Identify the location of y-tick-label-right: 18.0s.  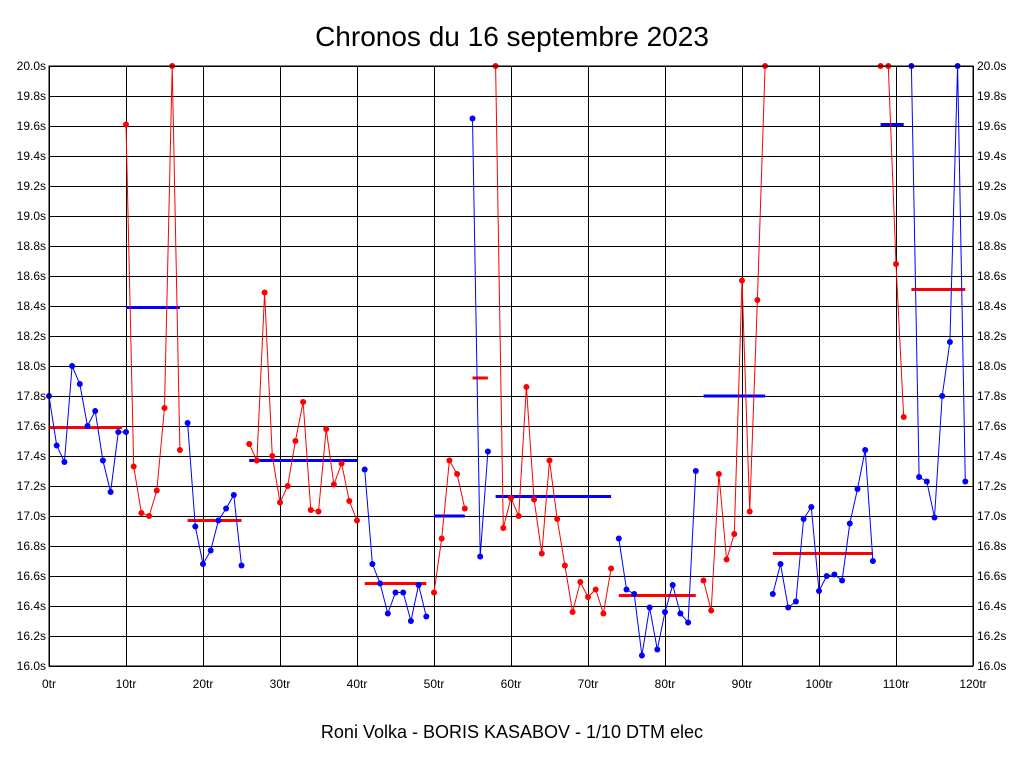
(991, 366).